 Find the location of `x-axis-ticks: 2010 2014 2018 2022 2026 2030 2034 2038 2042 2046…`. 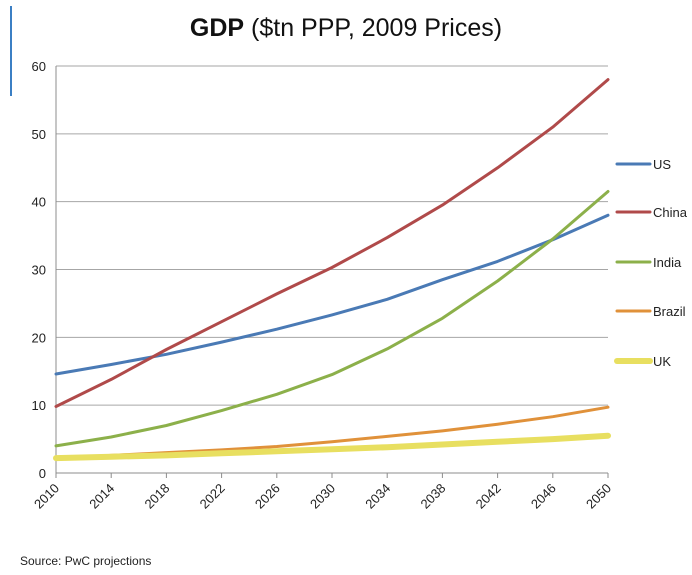

x-axis-ticks: 2010 2014 2018 2022 2026 2030 2034 2038 2042 2046… is located at coordinates (322, 496).